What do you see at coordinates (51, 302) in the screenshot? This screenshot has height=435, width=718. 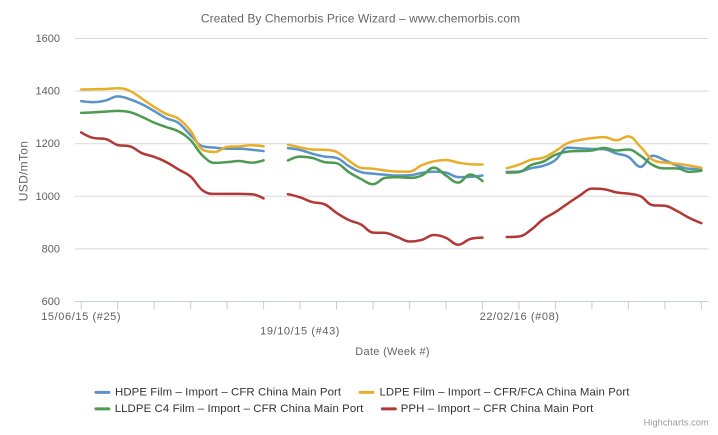 I see `svg-text: 600` at bounding box center [51, 302].